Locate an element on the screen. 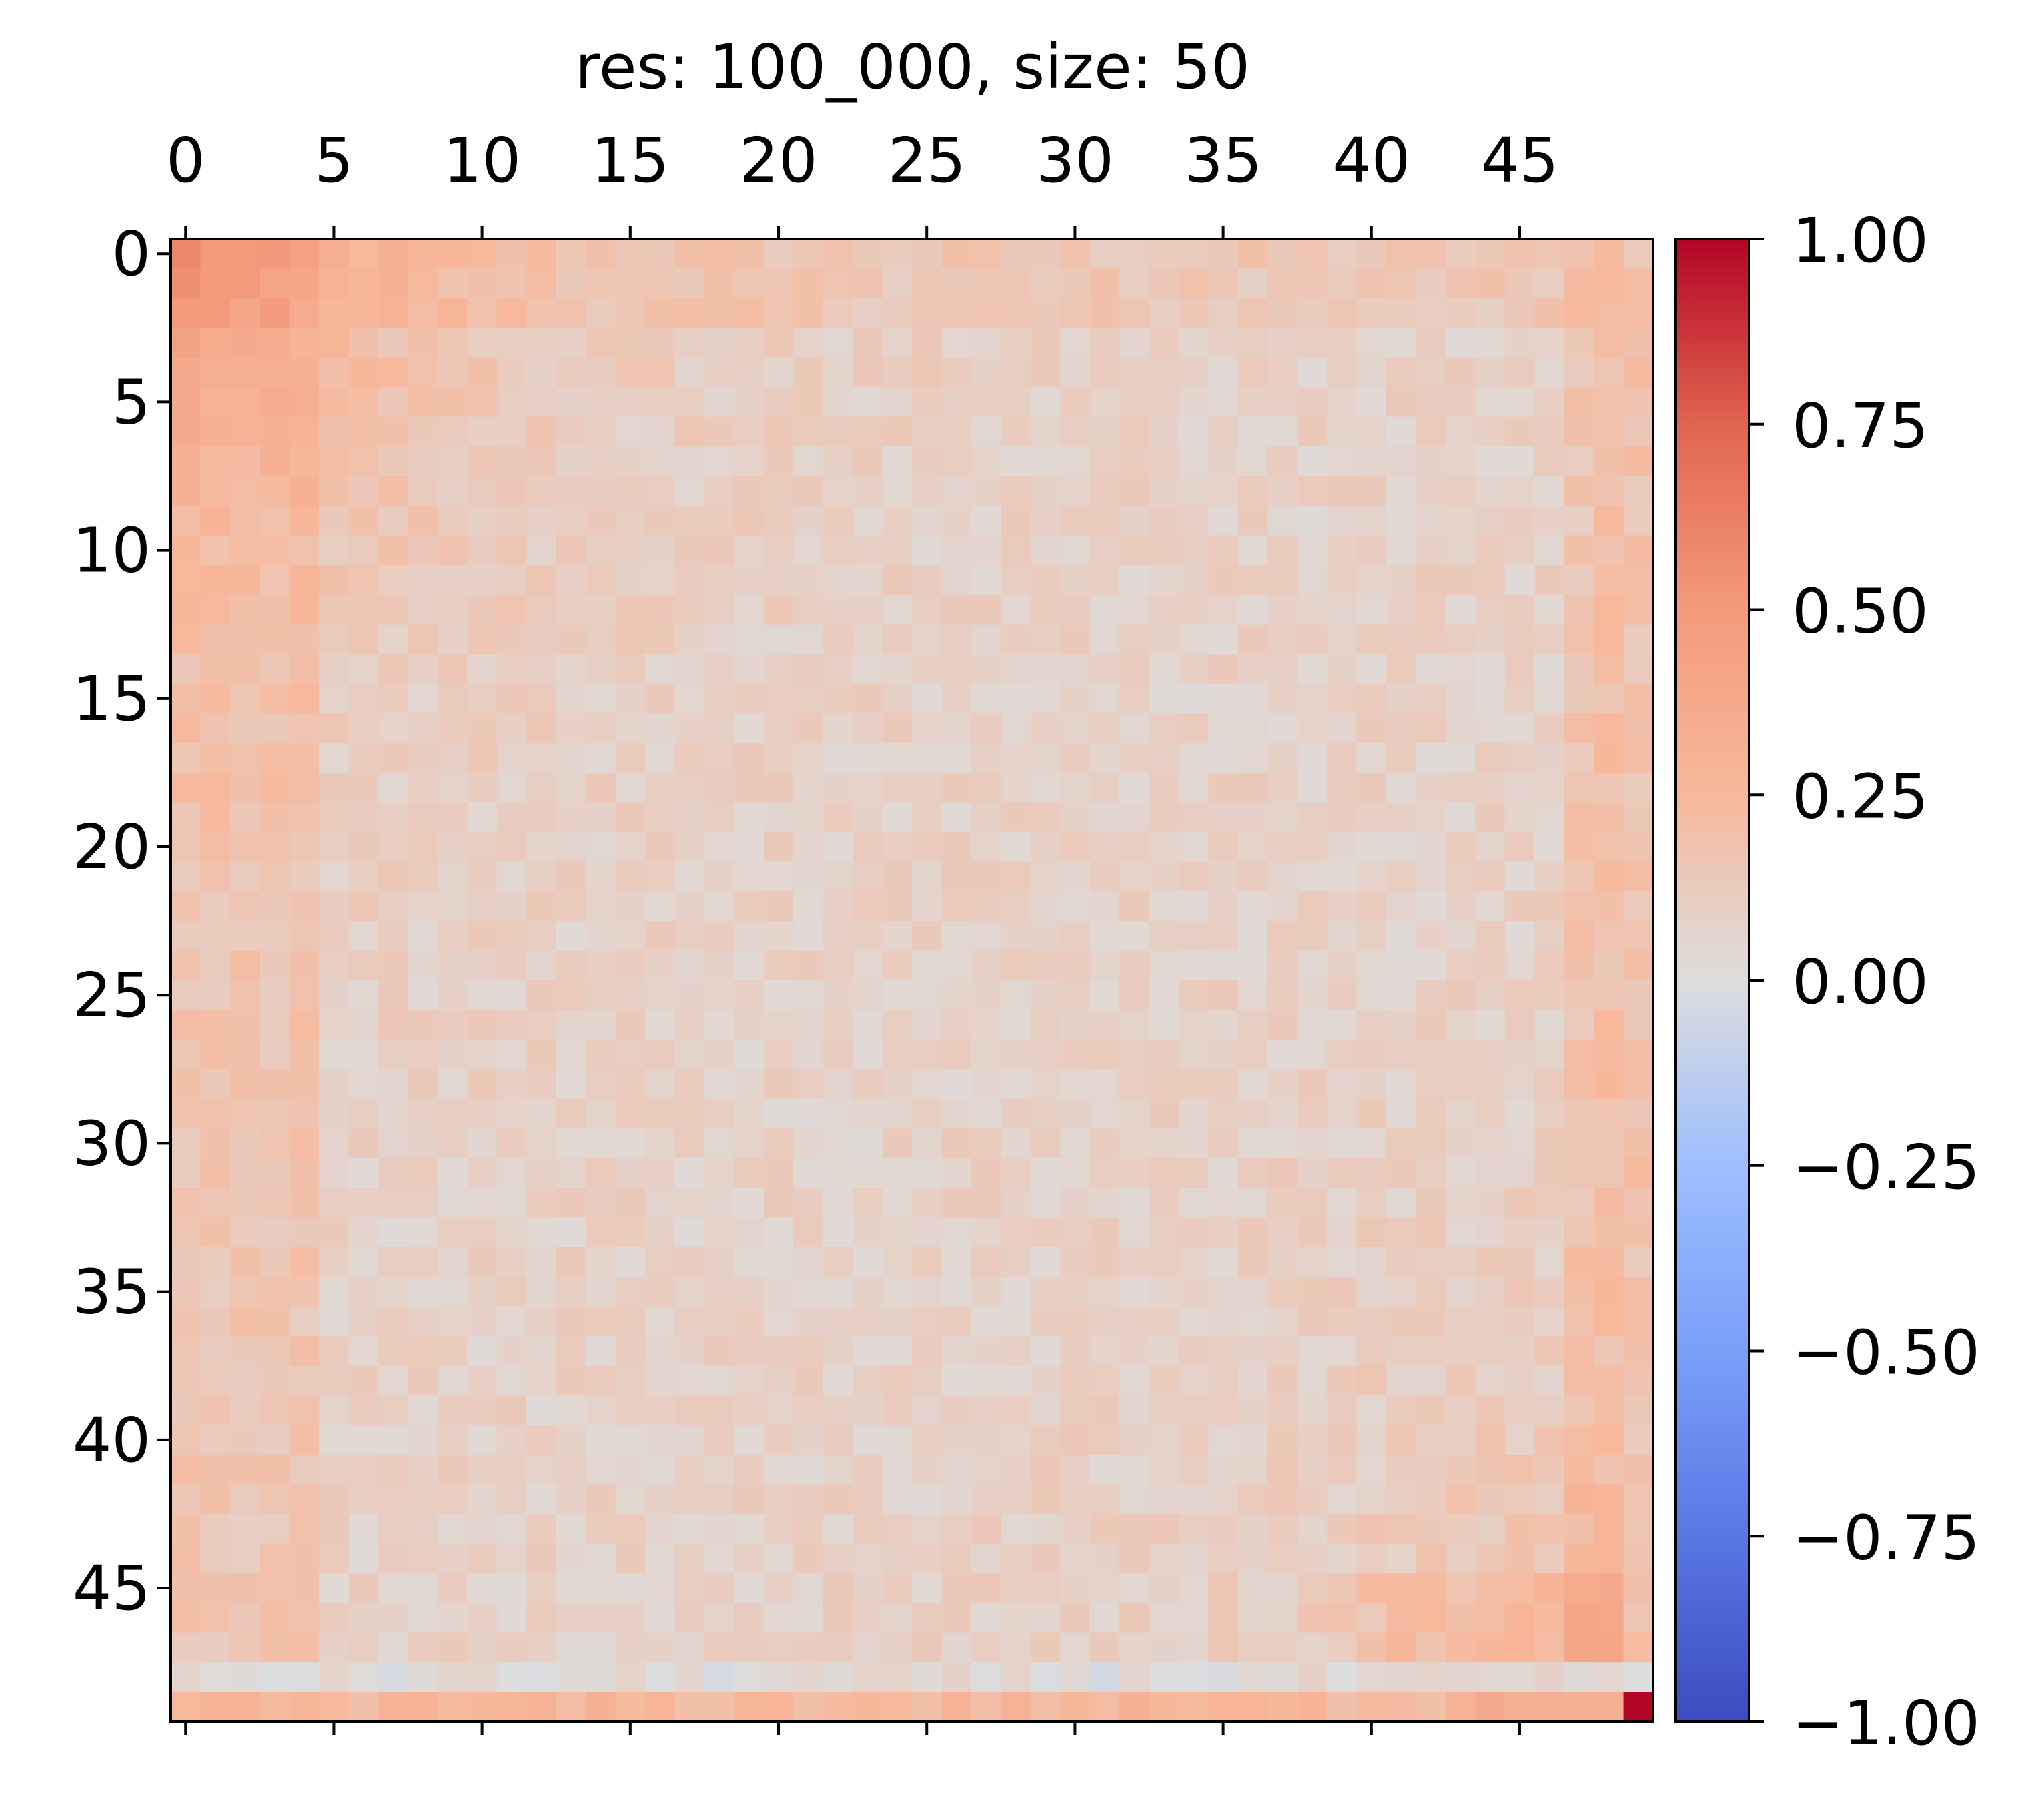 The width and height of the screenshot is (2044, 1801). x-tick-label: 20 is located at coordinates (778, 160).